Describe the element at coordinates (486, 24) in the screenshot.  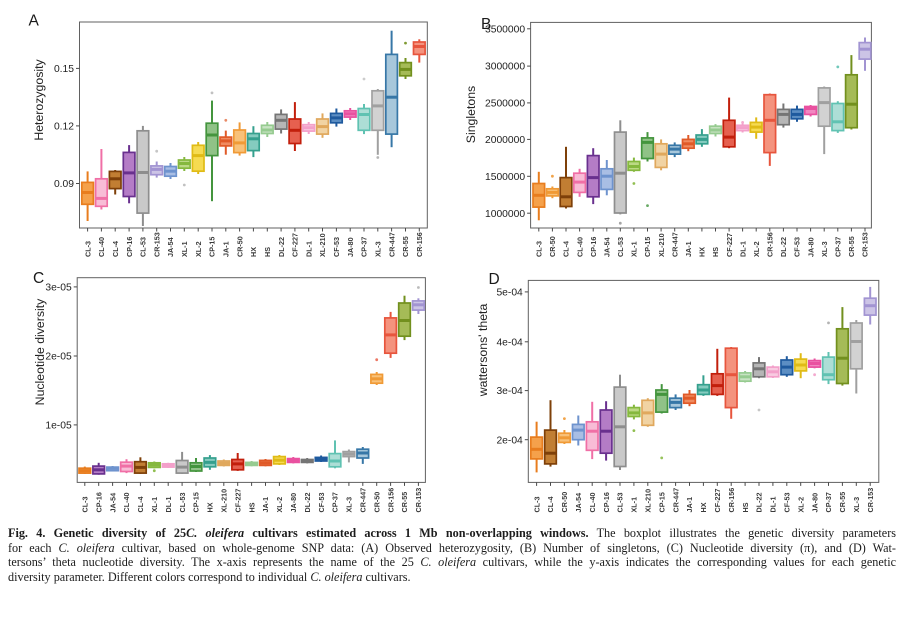
I see `svg-text: B` at that location.